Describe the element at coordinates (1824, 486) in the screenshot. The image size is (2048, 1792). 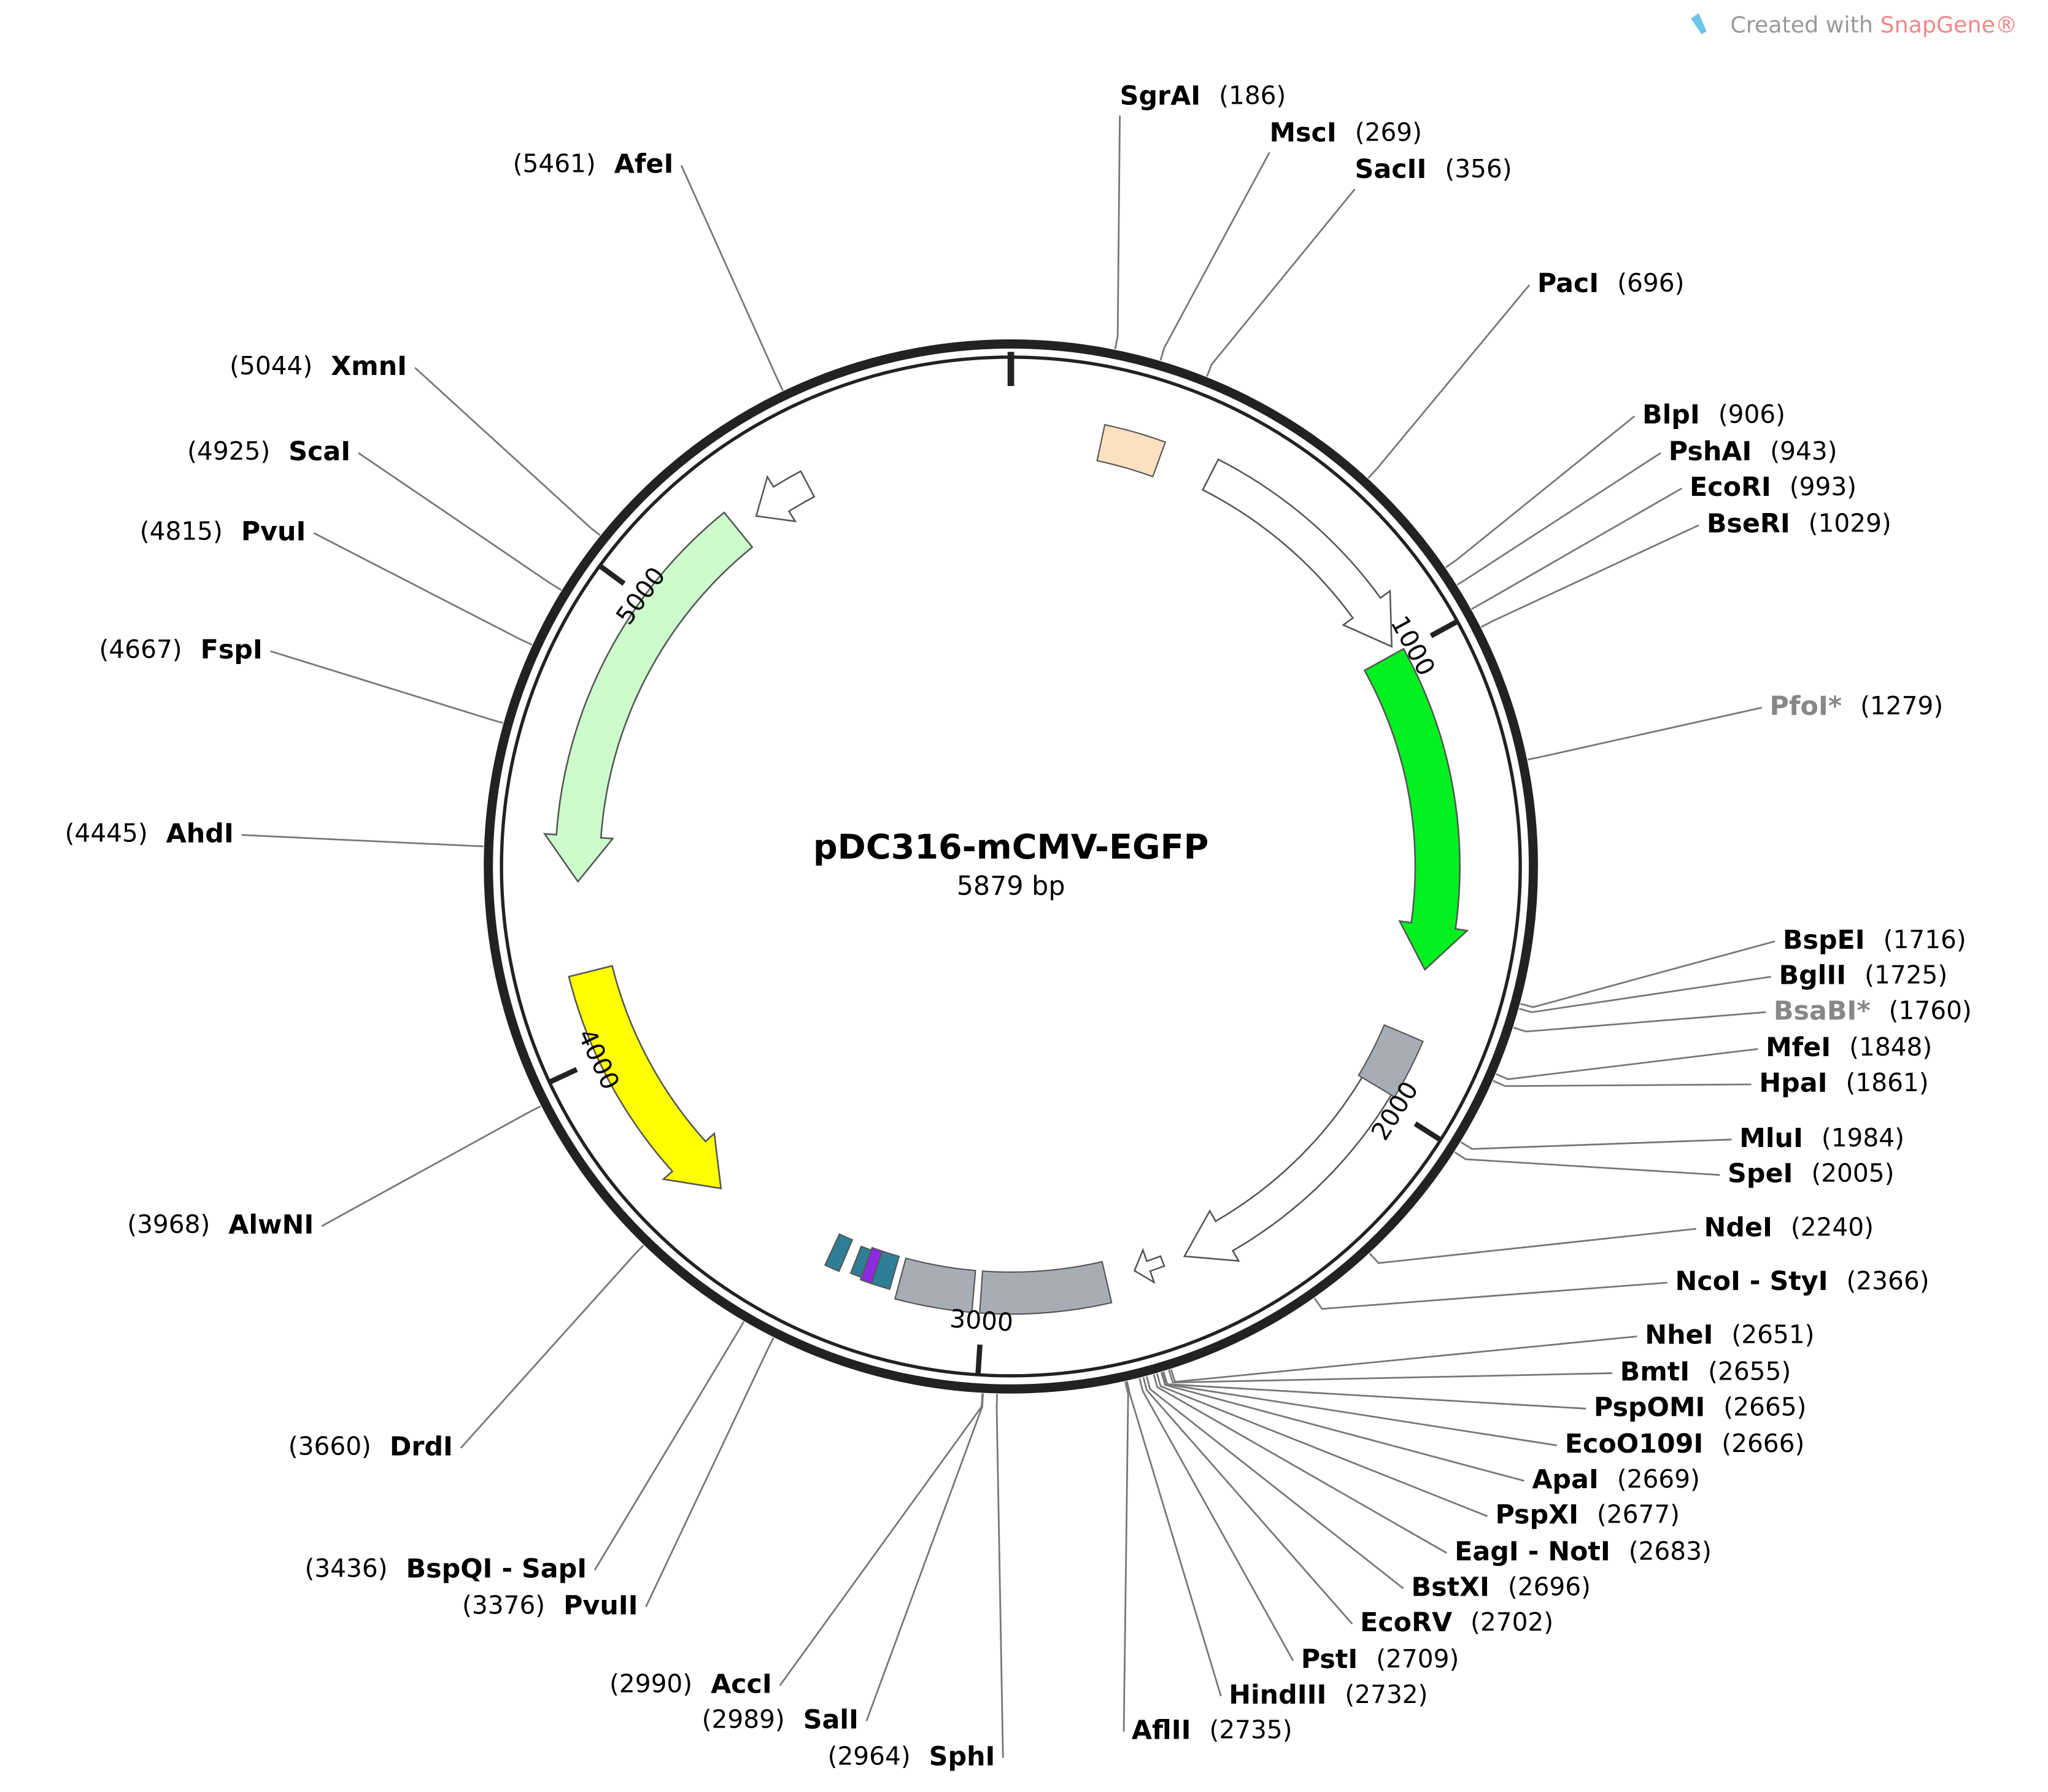
I see `site-position: (993)` at that location.